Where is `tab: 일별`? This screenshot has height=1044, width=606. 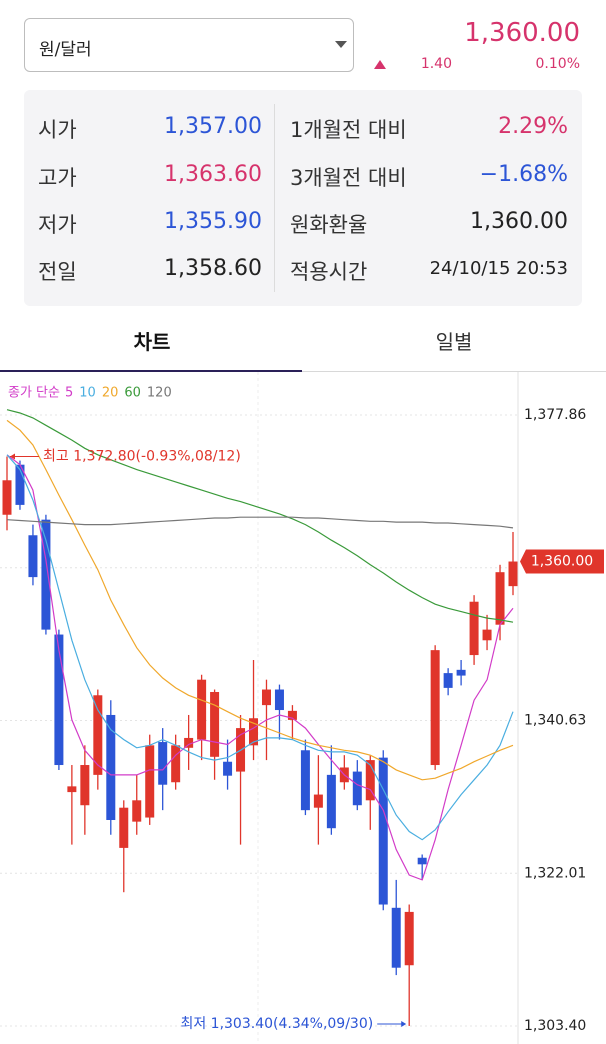
tab: 일별 is located at coordinates (454, 342).